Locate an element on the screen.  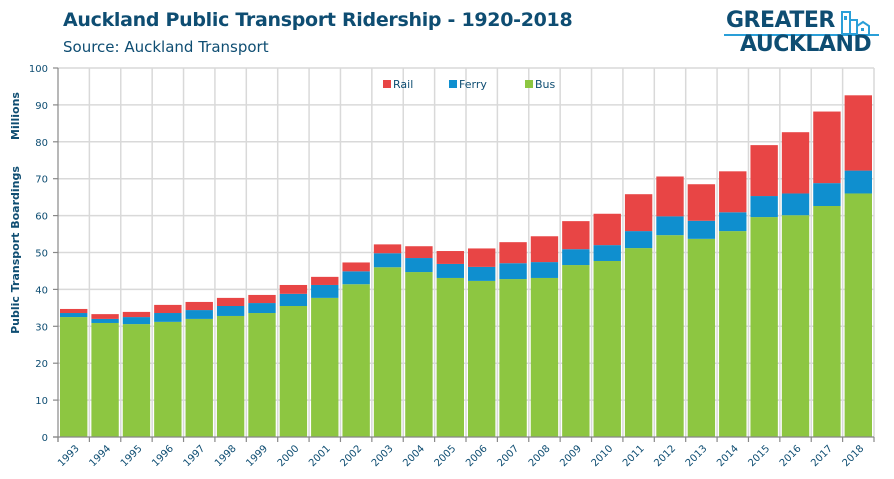
bar-ferry-2018 is located at coordinates (858, 182).